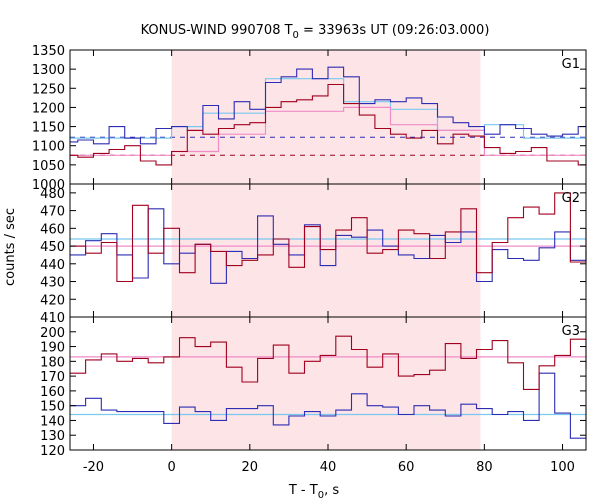 This screenshot has height=500, width=600. What do you see at coordinates (52, 318) in the screenshot?
I see `g2-y-tick-label: 410` at bounding box center [52, 318].